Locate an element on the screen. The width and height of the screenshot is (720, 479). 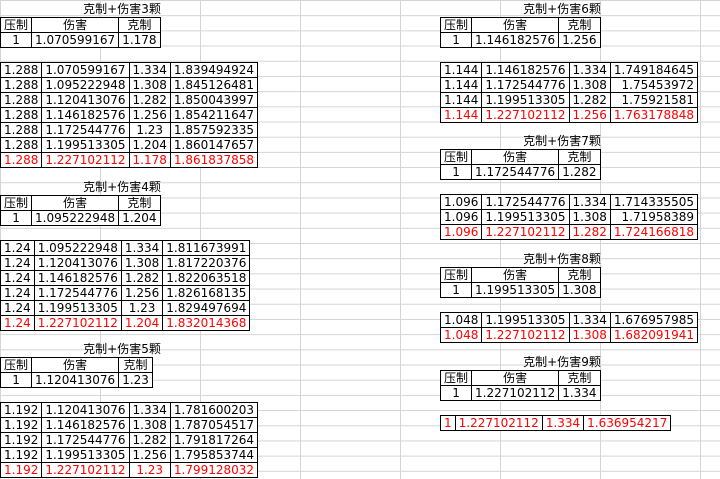
cell: 1.676957985 is located at coordinates (654, 320).